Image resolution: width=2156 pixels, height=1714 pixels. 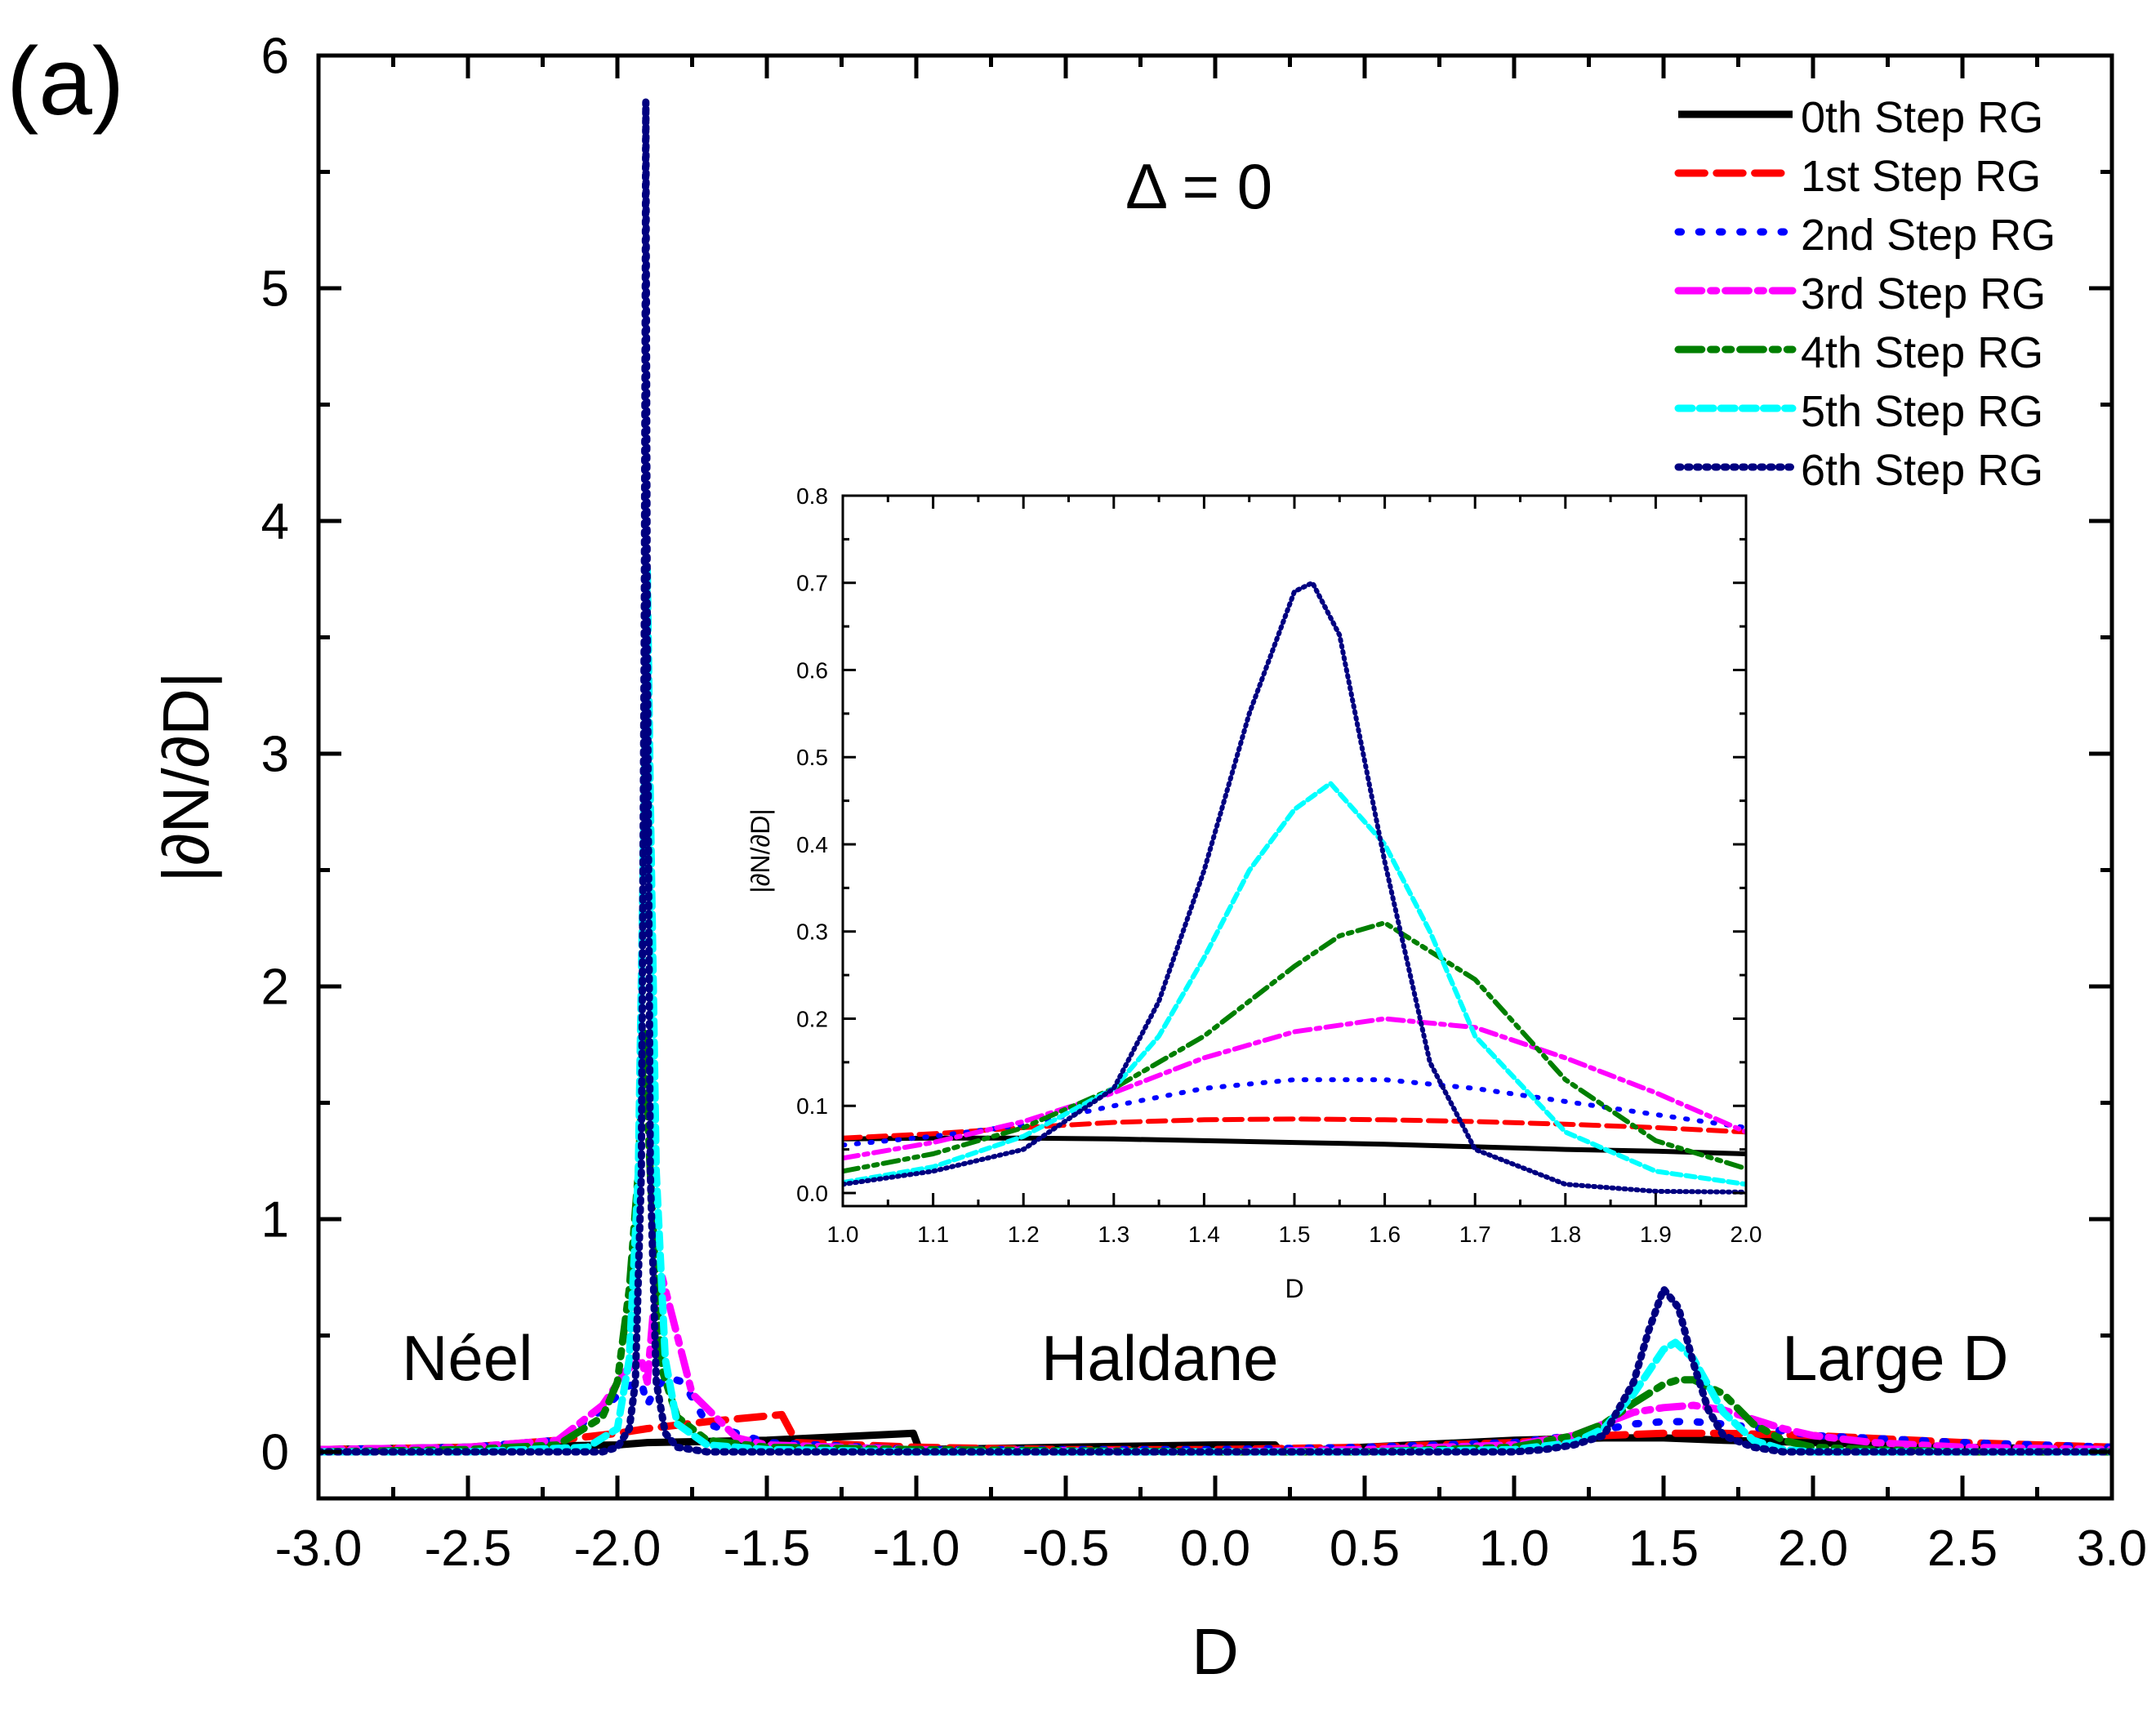 I want to click on main-x-axis-title: D, so click(x=1215, y=1651).